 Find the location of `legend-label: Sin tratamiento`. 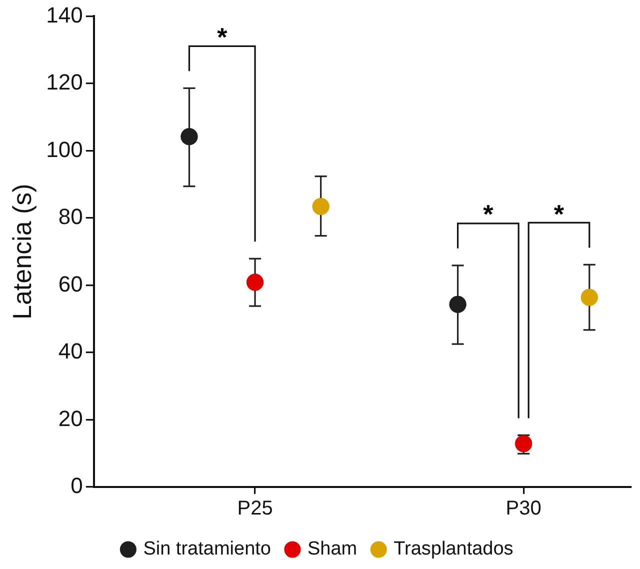

legend-label: Sin tratamiento is located at coordinates (207, 549).